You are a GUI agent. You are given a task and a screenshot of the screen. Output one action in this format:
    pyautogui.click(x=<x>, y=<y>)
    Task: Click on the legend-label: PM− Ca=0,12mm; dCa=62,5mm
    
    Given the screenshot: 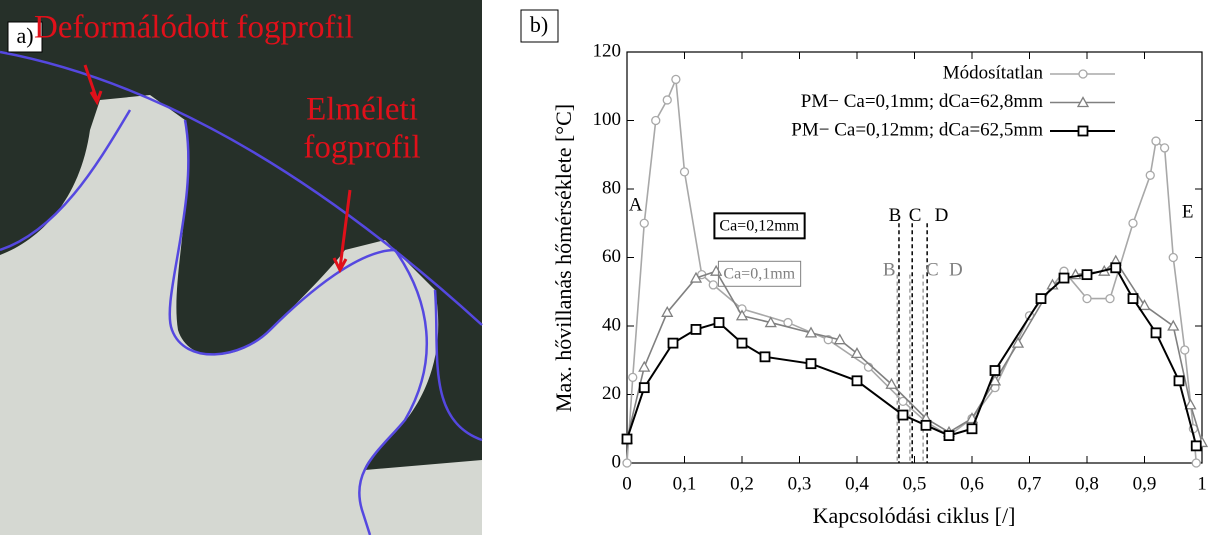 What is the action you would take?
    pyautogui.click(x=917, y=129)
    